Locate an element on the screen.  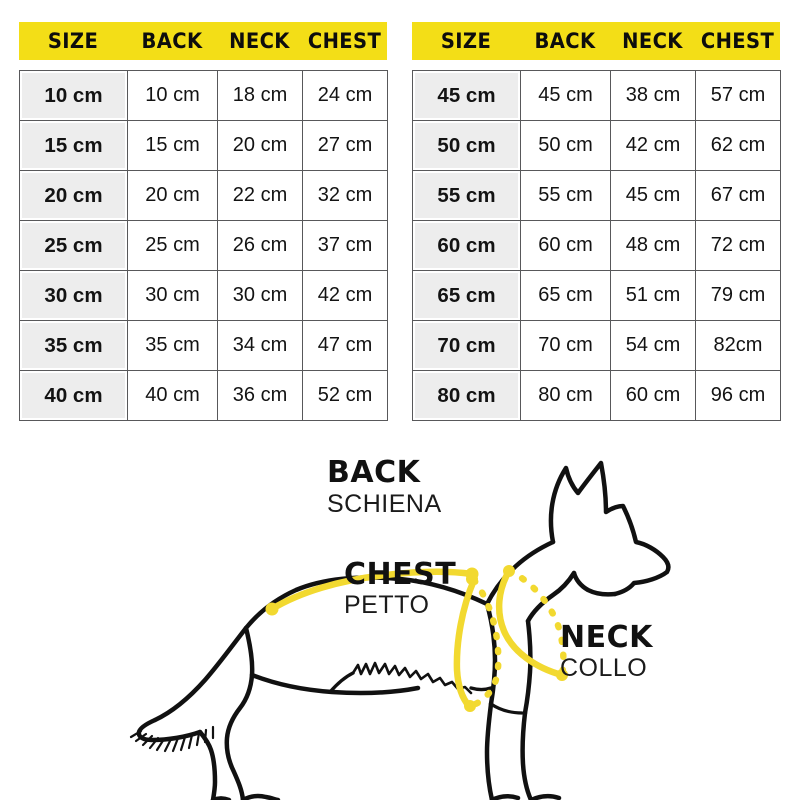
label-back-sub: SCHIENA is located at coordinates (384, 504).